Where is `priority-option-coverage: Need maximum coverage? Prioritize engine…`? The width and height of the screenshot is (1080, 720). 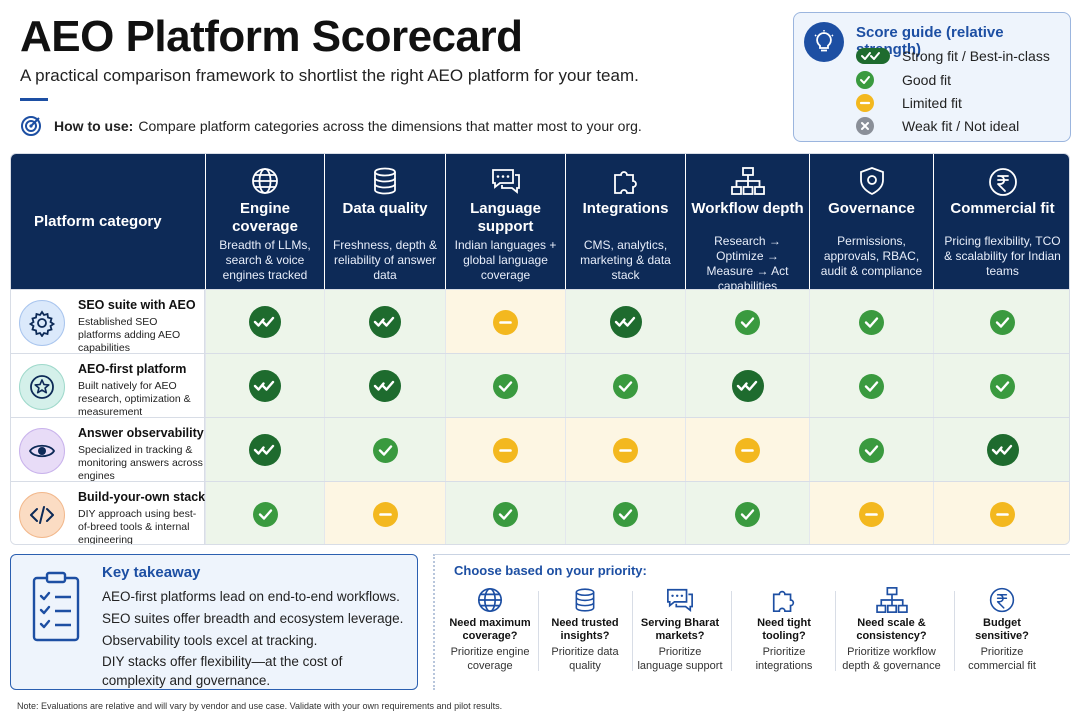
priority-option-coverage: Need maximum coverage? Prioritize engine… is located at coordinates (490, 635).